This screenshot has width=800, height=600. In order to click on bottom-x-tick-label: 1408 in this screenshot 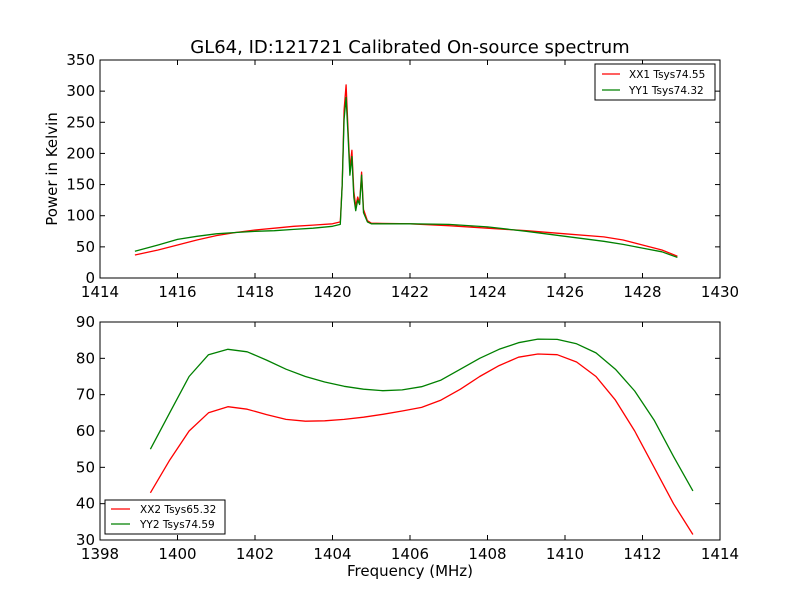, I will do `click(487, 554)`.